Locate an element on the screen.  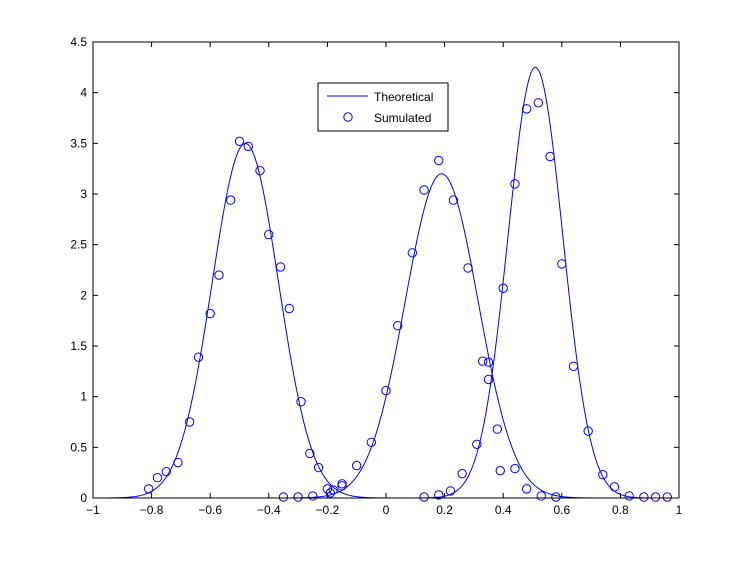
x-tick-label: −0.6 is located at coordinates (210, 510).